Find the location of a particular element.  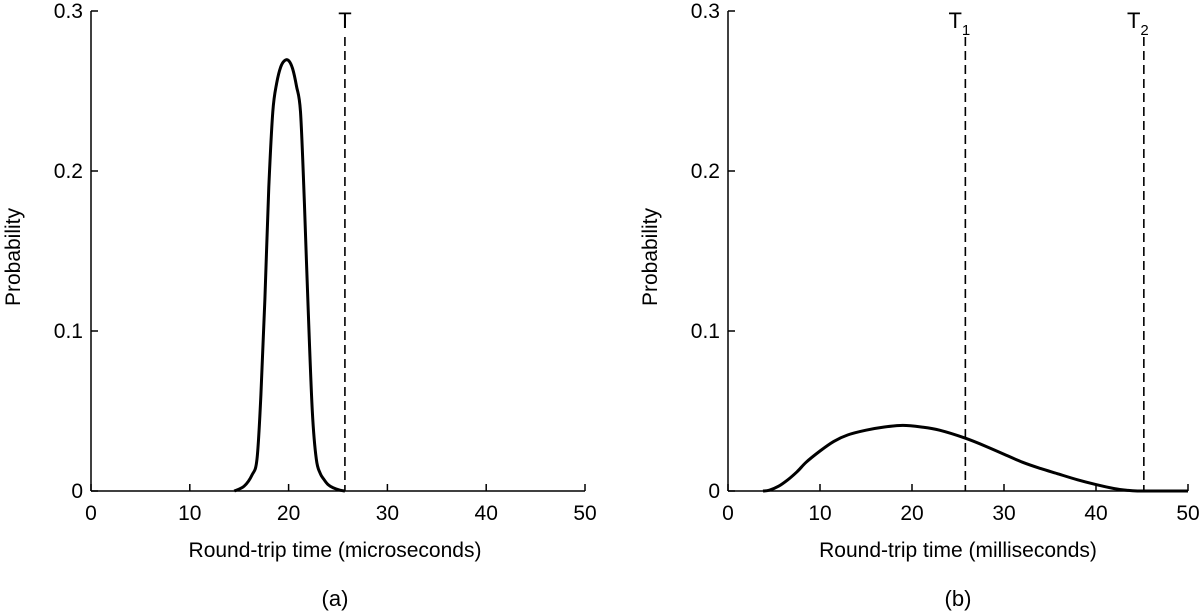

x-axis-title: Round-trip time (microseconds) is located at coordinates (335, 550).